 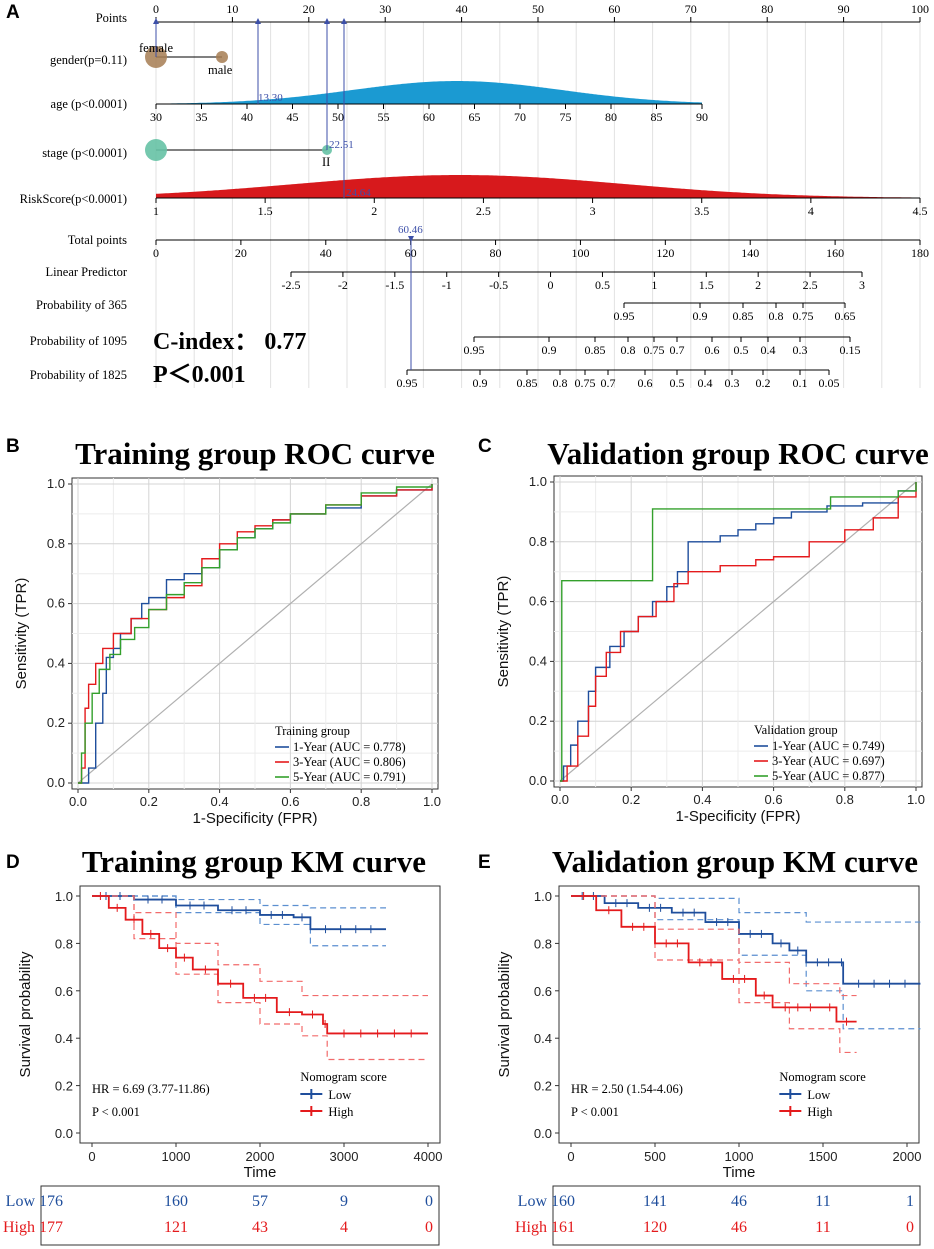 What do you see at coordinates (258, 21) in the screenshot?
I see `marker-age` at bounding box center [258, 21].